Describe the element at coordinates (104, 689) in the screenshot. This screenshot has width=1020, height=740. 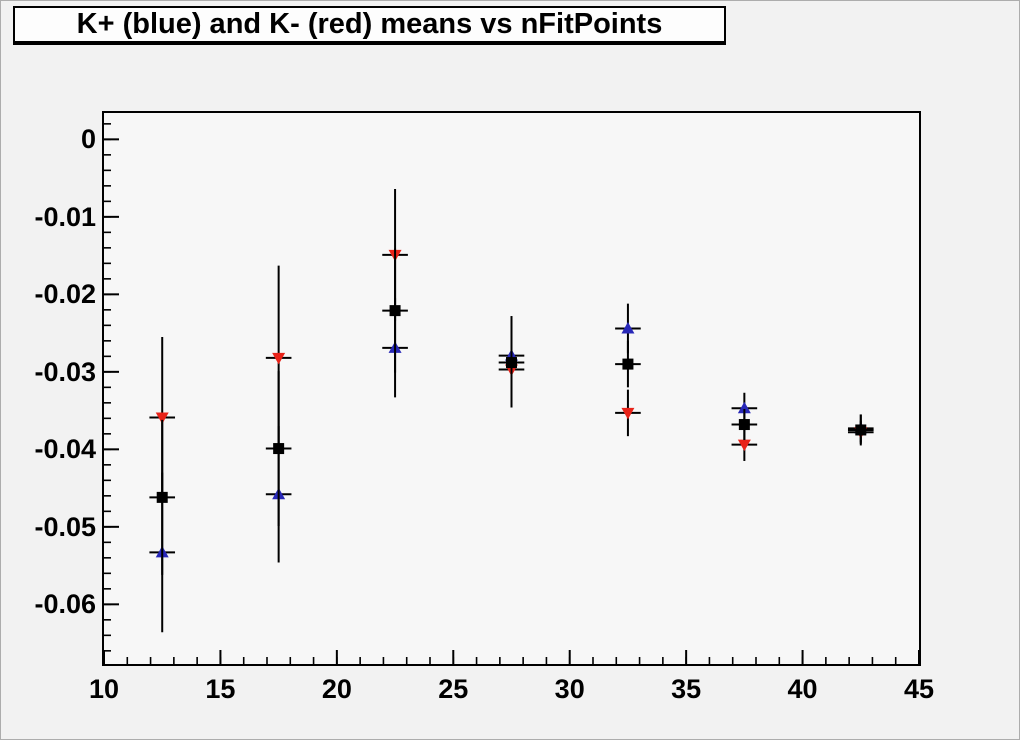
I see `x-tick-label: 10` at that location.